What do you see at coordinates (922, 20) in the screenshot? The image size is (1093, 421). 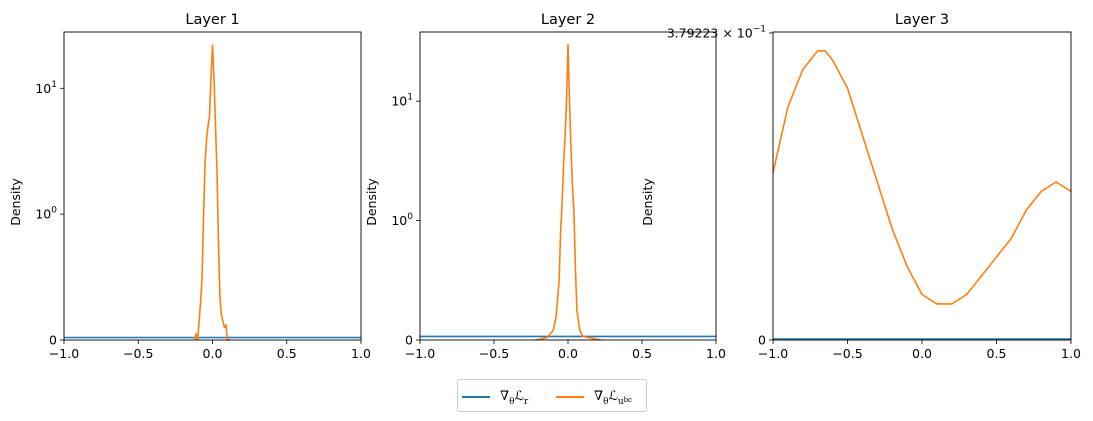 I see `subplot-title: Layer 3` at bounding box center [922, 20].